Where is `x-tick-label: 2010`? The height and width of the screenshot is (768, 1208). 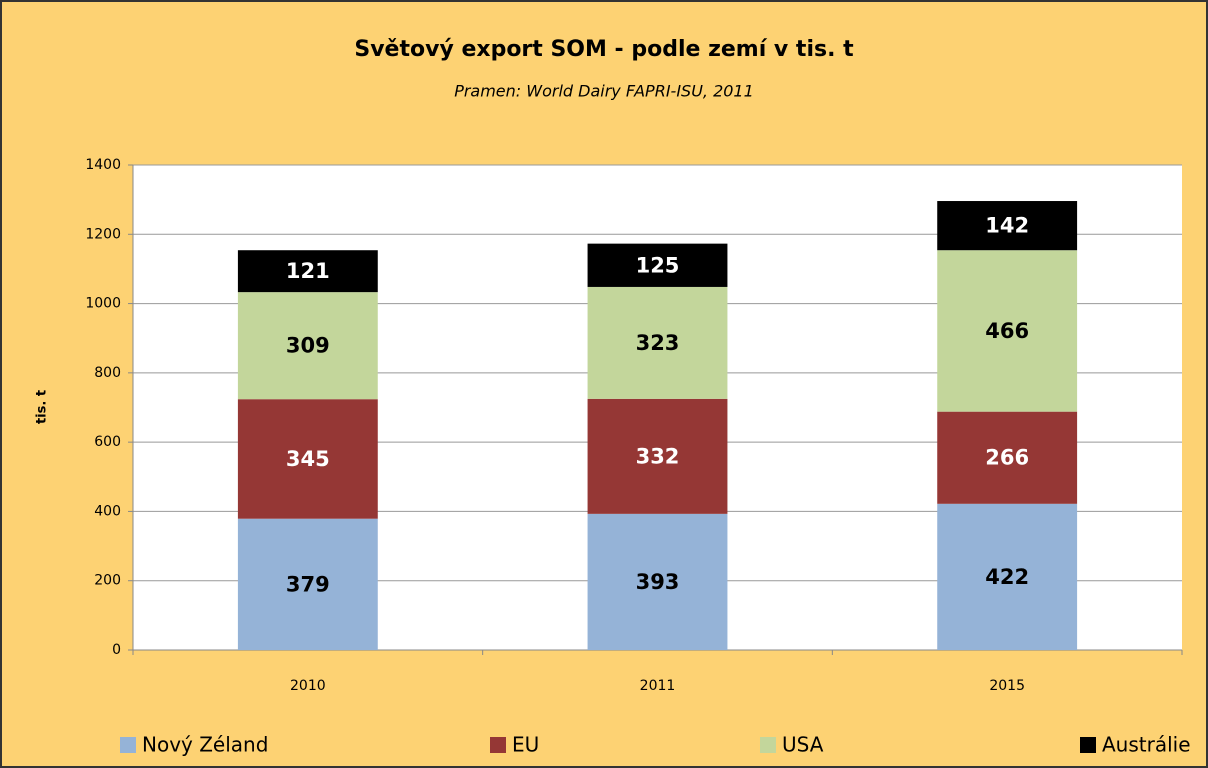 x-tick-label: 2010 is located at coordinates (308, 686).